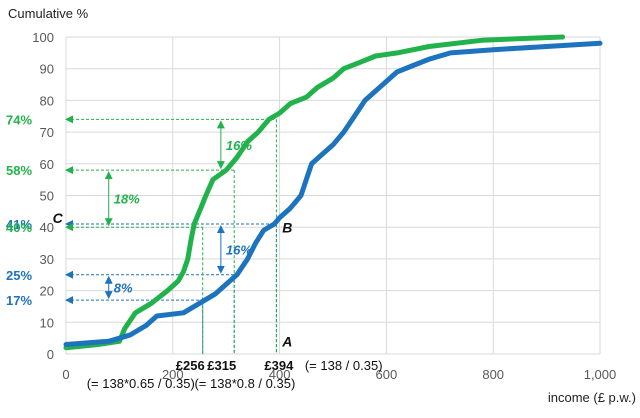 The height and width of the screenshot is (418, 640). I want to click on y-tick-label: 0, so click(50, 354).